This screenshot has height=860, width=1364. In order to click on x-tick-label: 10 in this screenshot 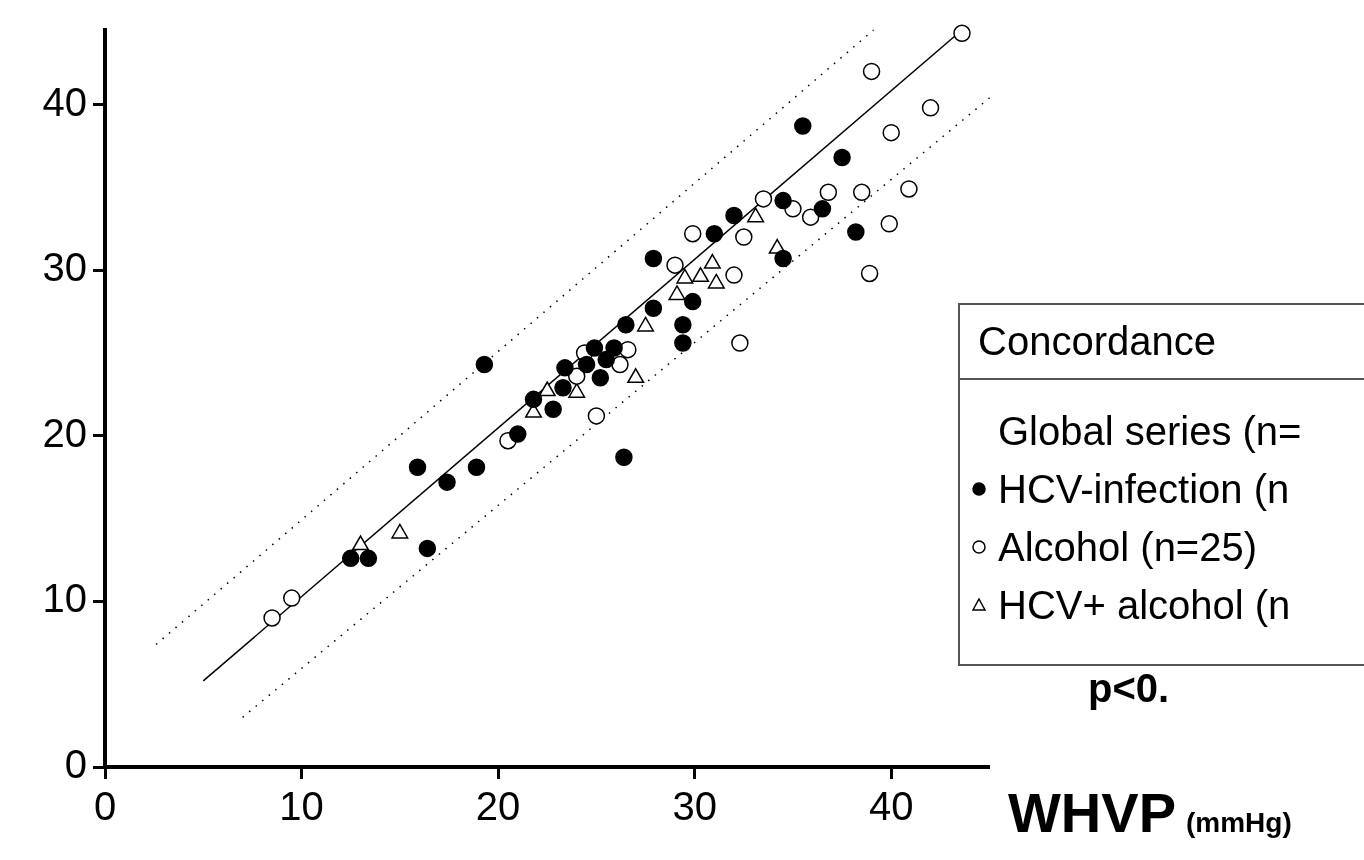, I will do `click(301, 806)`.